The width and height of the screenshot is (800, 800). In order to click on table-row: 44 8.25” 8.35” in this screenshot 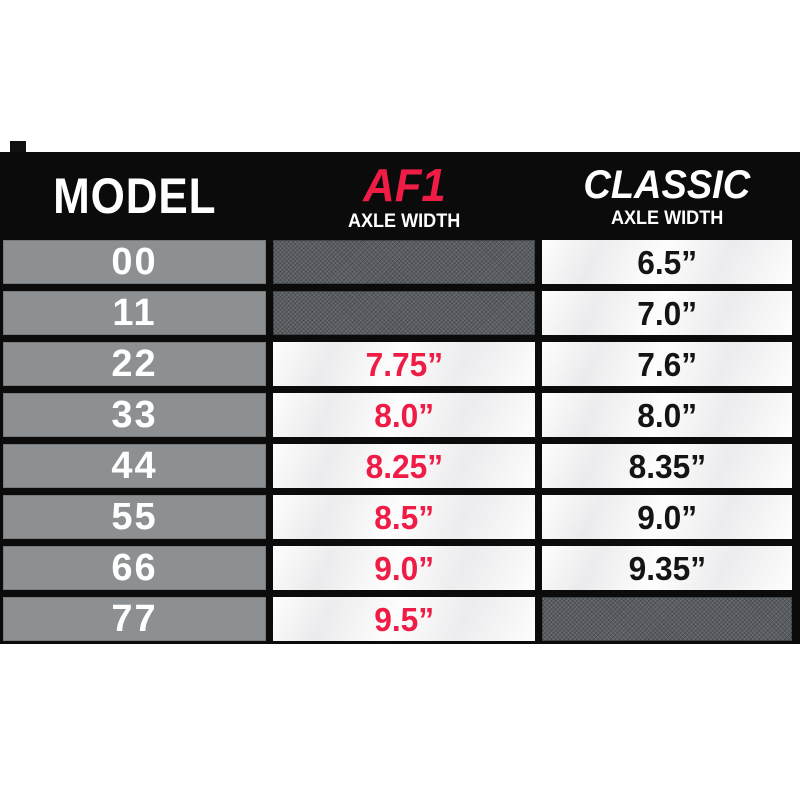, I will do `click(397, 466)`.